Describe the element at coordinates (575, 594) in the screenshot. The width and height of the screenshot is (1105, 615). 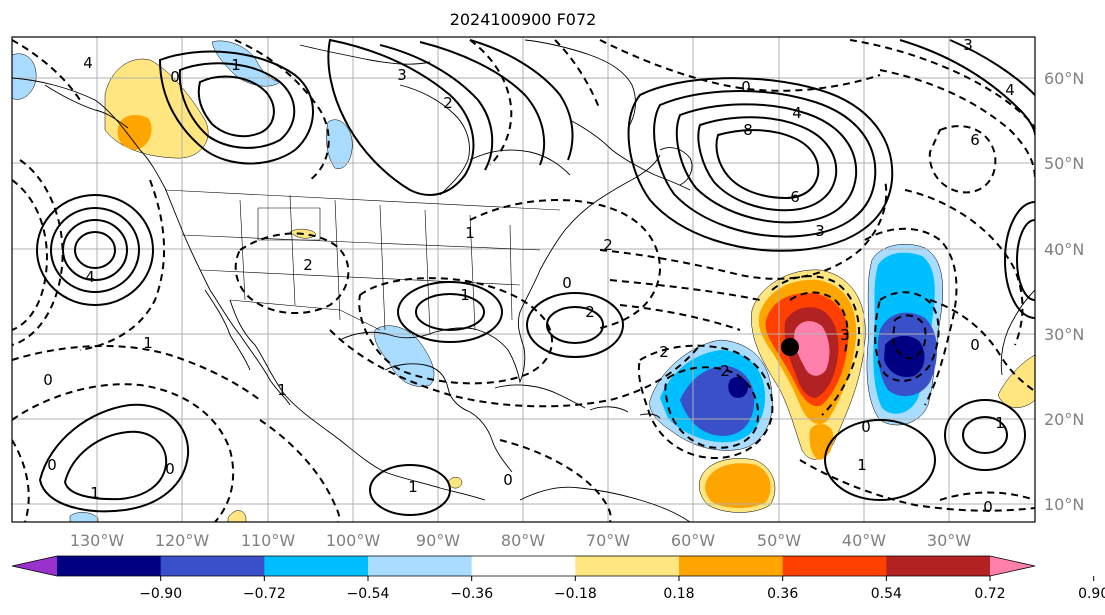
I see `colorbar-tick-label: −0.18` at that location.